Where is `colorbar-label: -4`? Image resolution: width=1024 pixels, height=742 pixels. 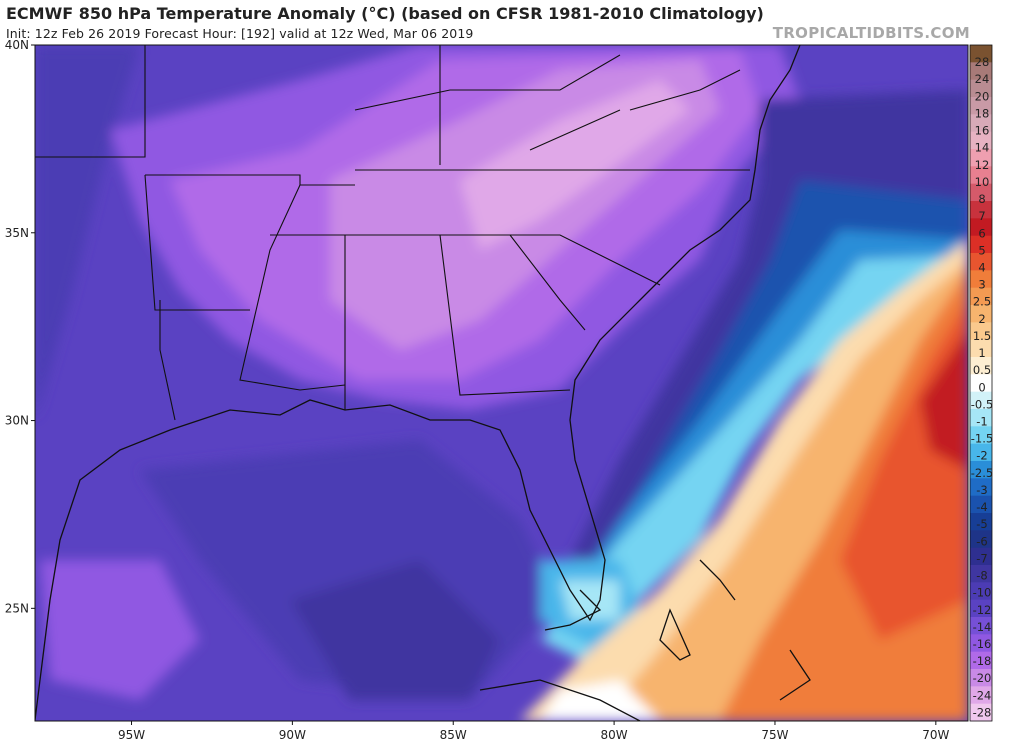
colorbar-label: -4 is located at coordinates (981, 507).